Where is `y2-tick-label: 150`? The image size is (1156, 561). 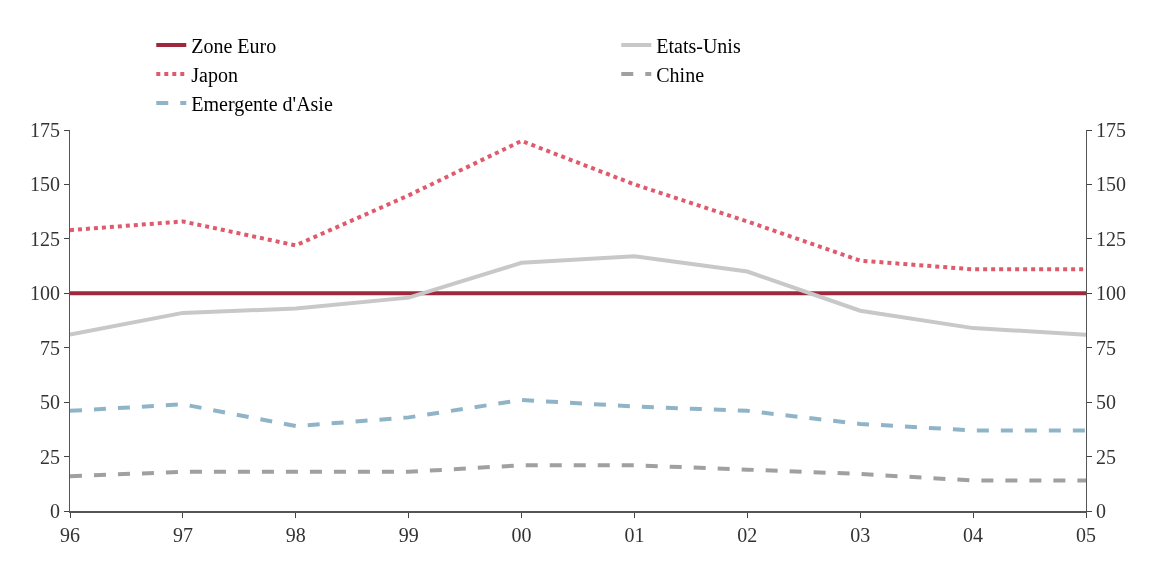 y2-tick-label: 150 is located at coordinates (1111, 184).